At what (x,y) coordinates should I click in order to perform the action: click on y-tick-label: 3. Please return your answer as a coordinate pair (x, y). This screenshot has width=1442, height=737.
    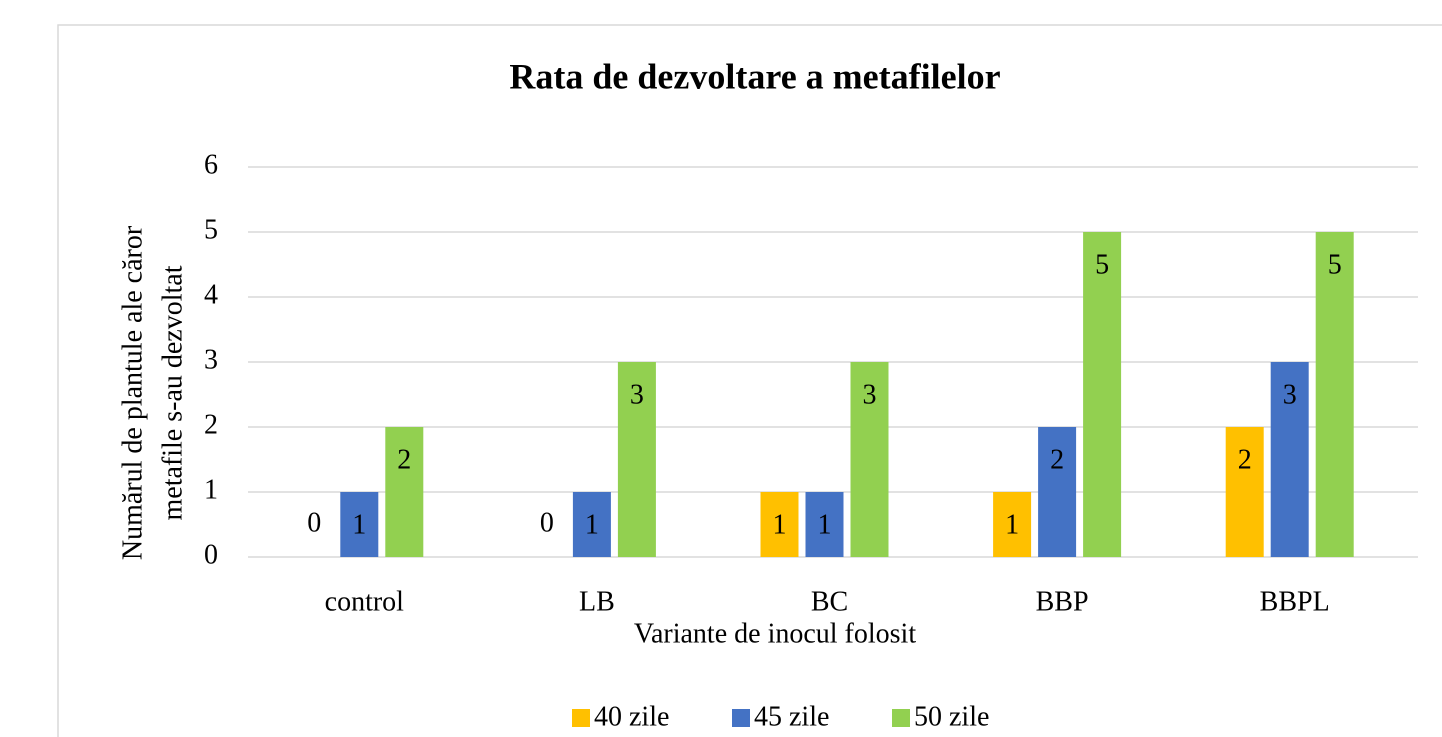
    Looking at the image, I should click on (211, 359).